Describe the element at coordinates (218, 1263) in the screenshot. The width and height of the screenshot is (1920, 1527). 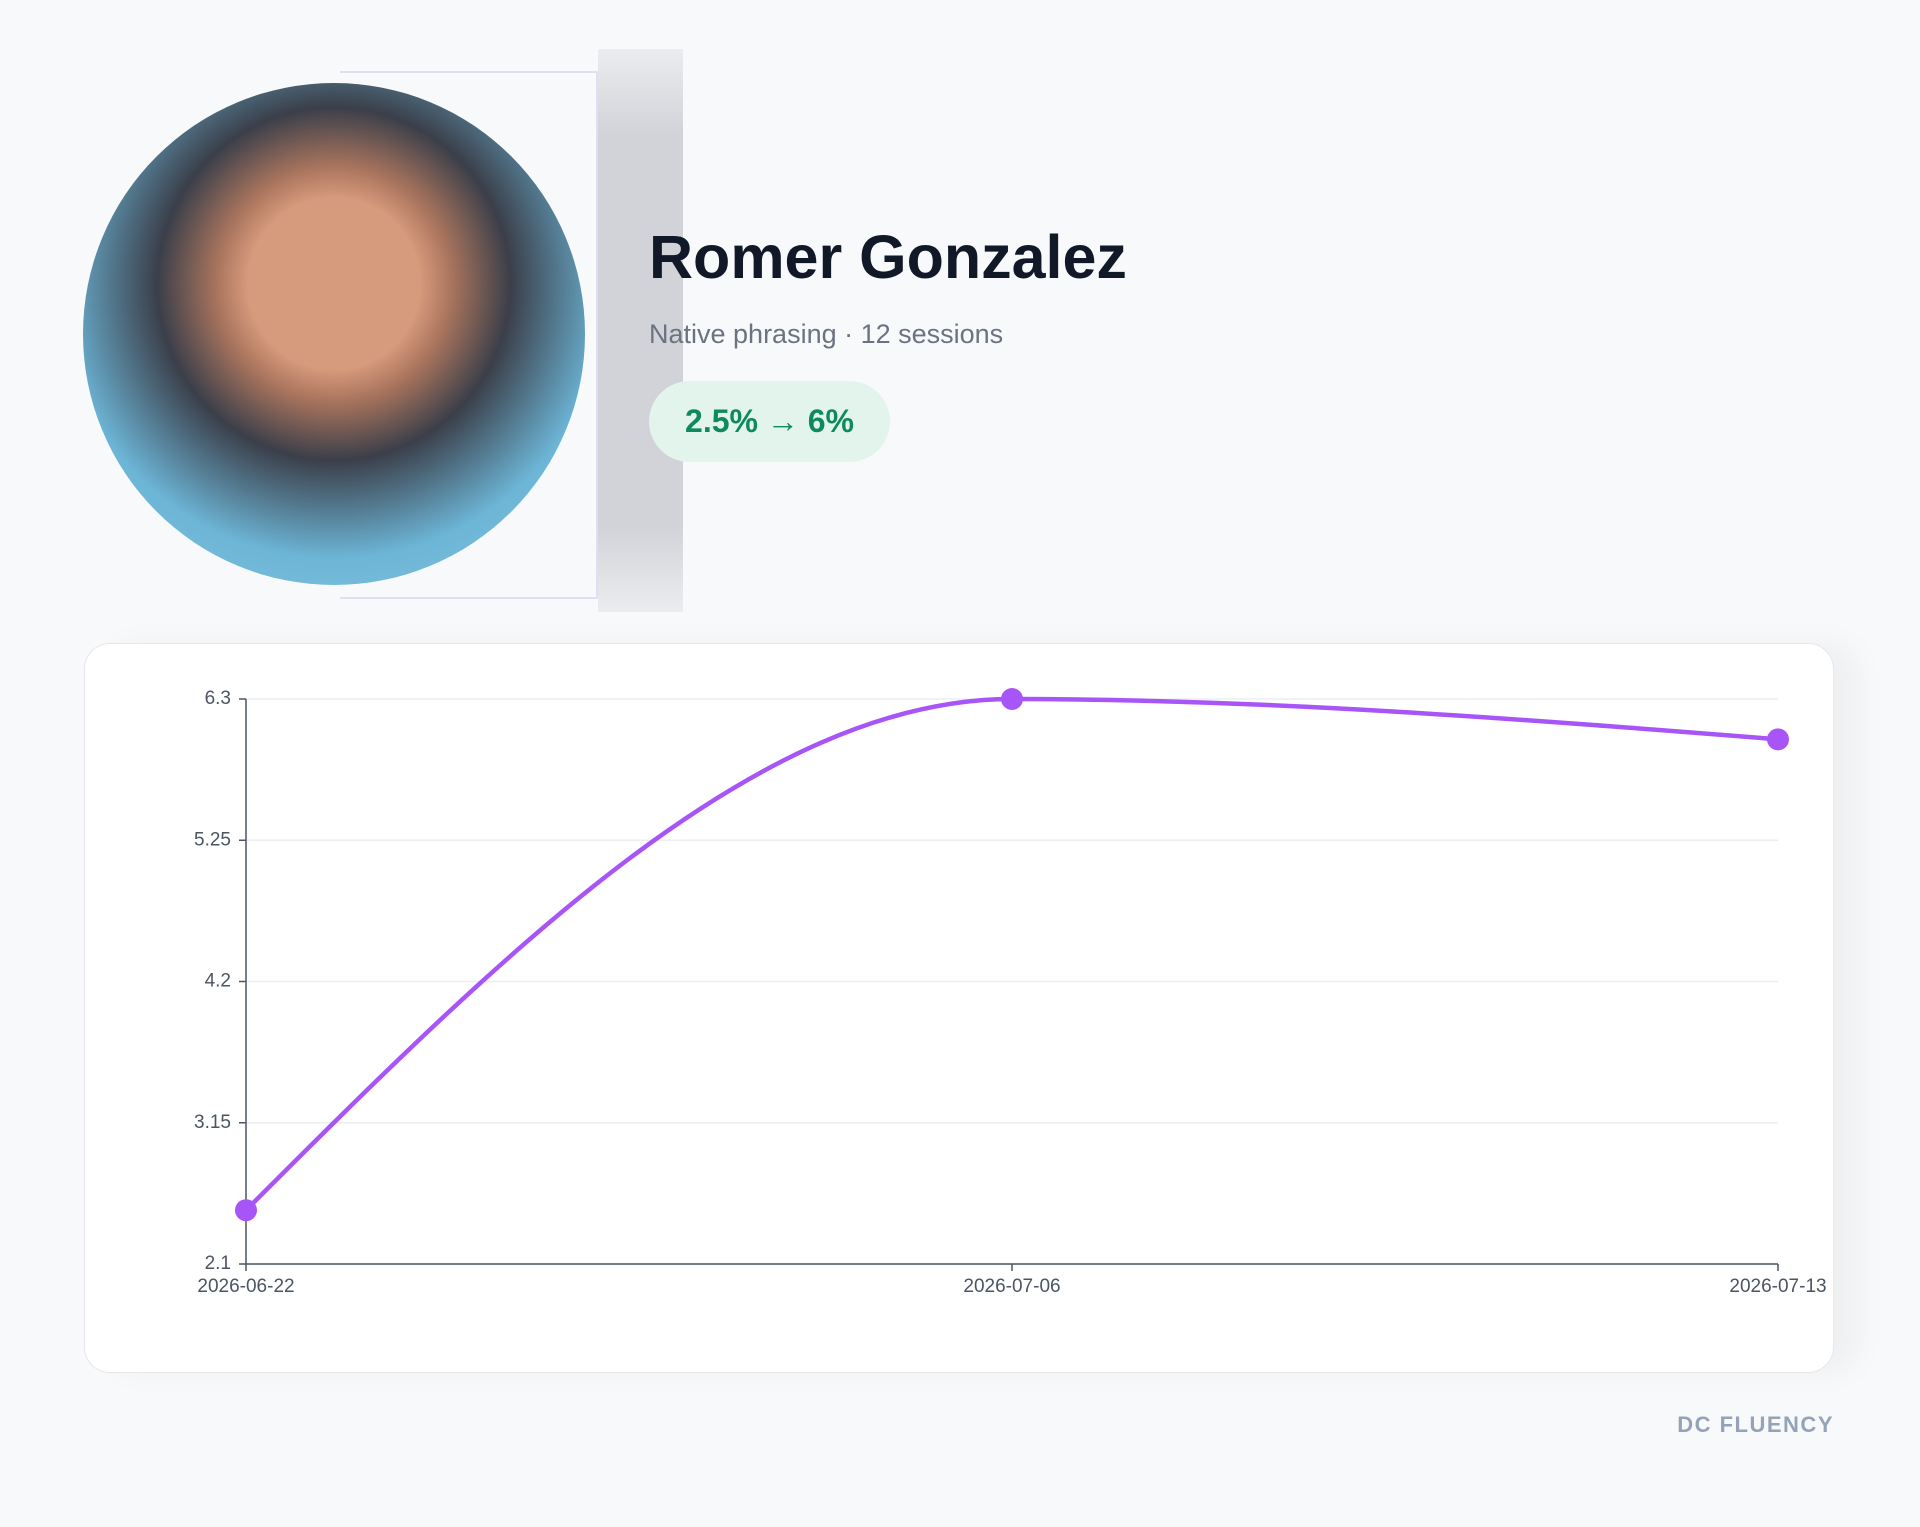
I see `y-tick-label: 2.1` at that location.